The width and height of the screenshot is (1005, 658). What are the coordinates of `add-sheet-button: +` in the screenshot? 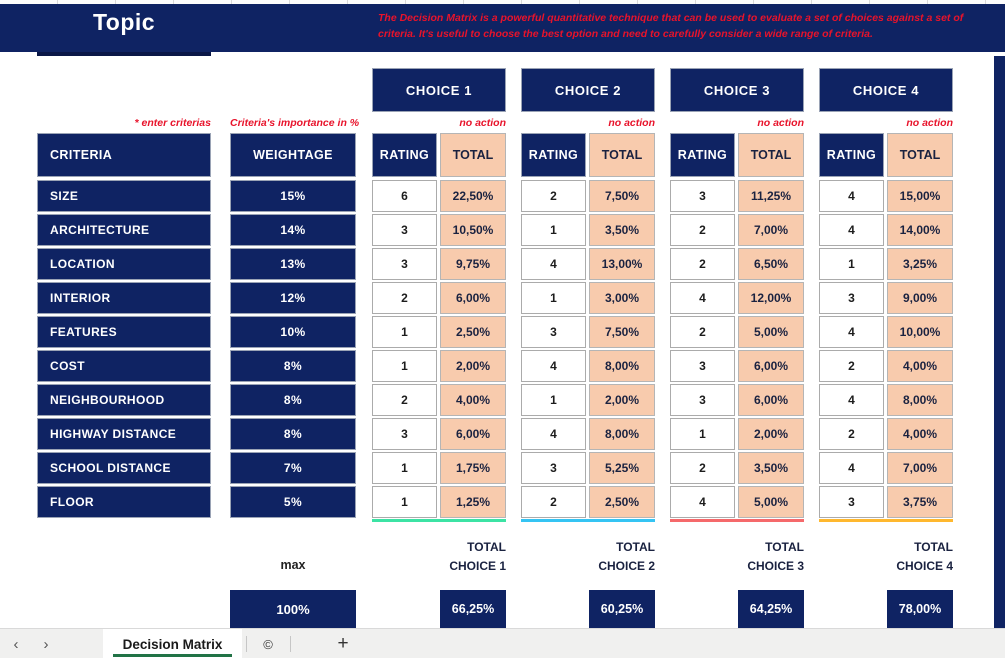 It's located at (343, 643).